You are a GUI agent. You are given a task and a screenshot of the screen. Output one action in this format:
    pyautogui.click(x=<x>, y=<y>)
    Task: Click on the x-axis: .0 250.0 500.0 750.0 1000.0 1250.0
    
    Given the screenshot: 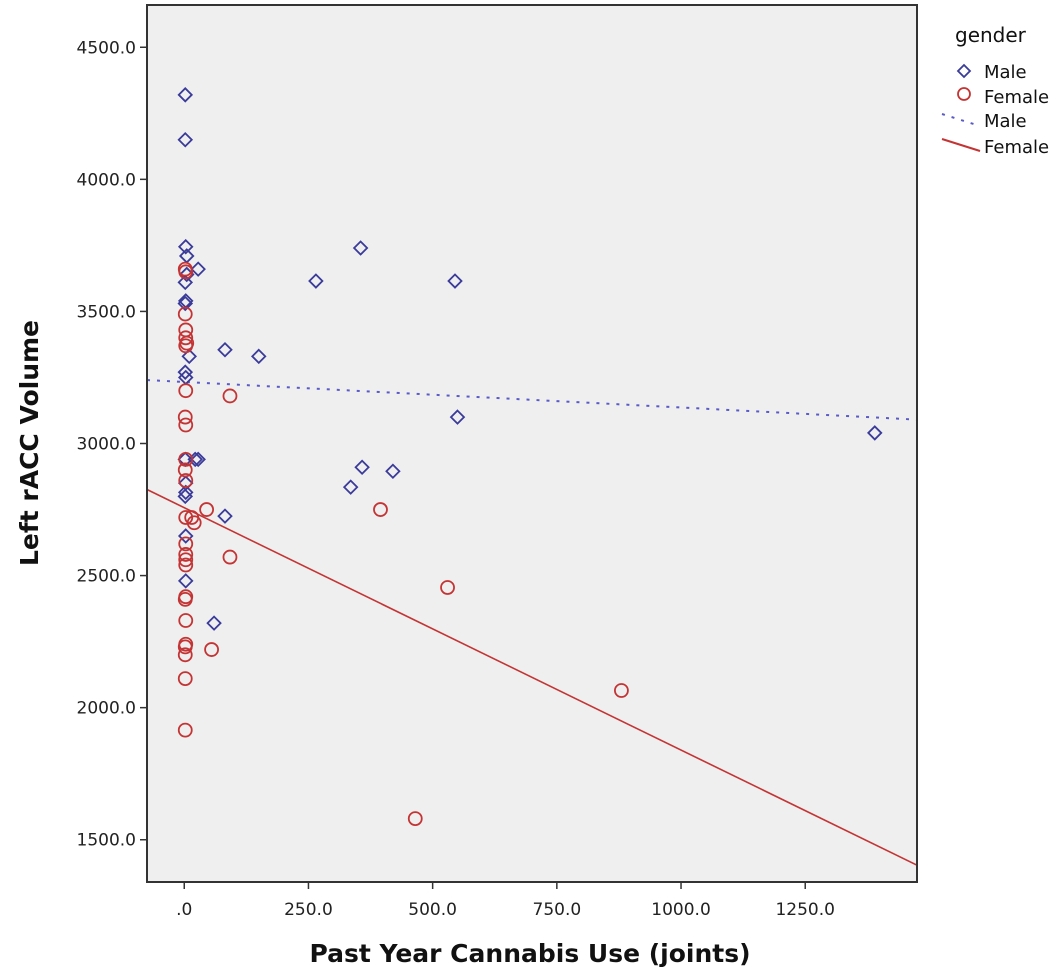 What is the action you would take?
    pyautogui.click(x=505, y=901)
    